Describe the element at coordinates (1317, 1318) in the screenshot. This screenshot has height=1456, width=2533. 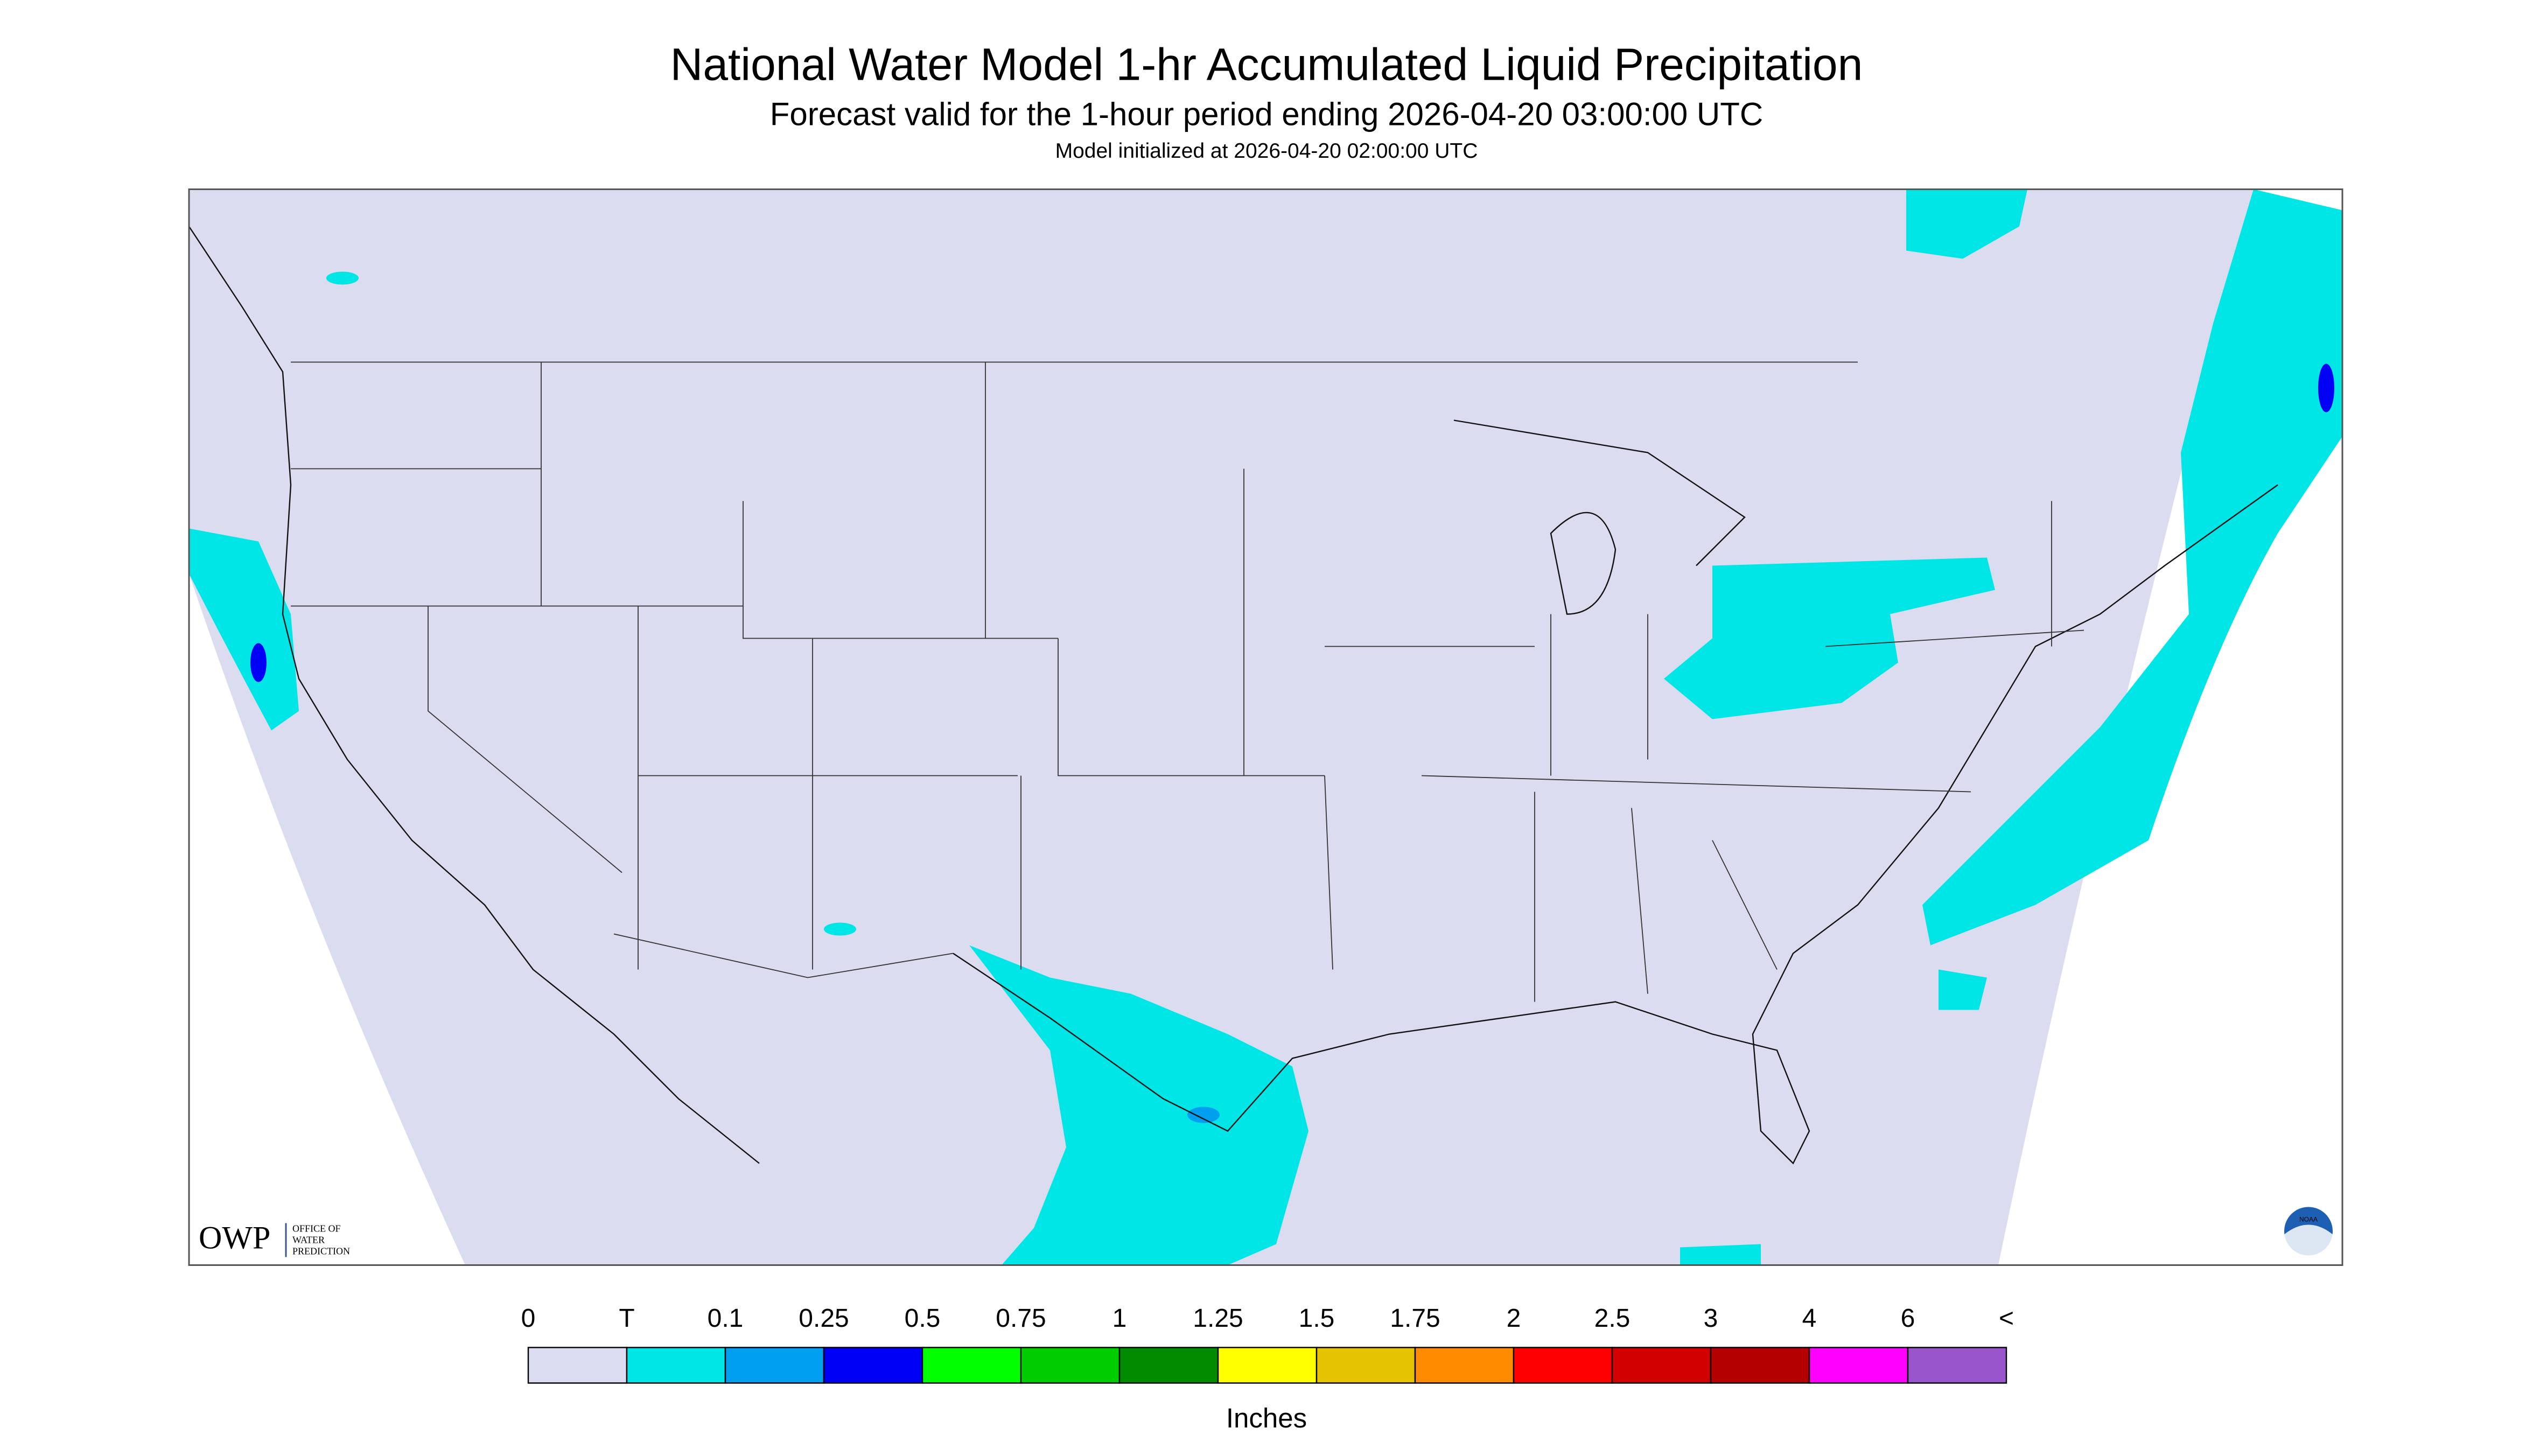
I see `colorbar-label: 1.5` at that location.